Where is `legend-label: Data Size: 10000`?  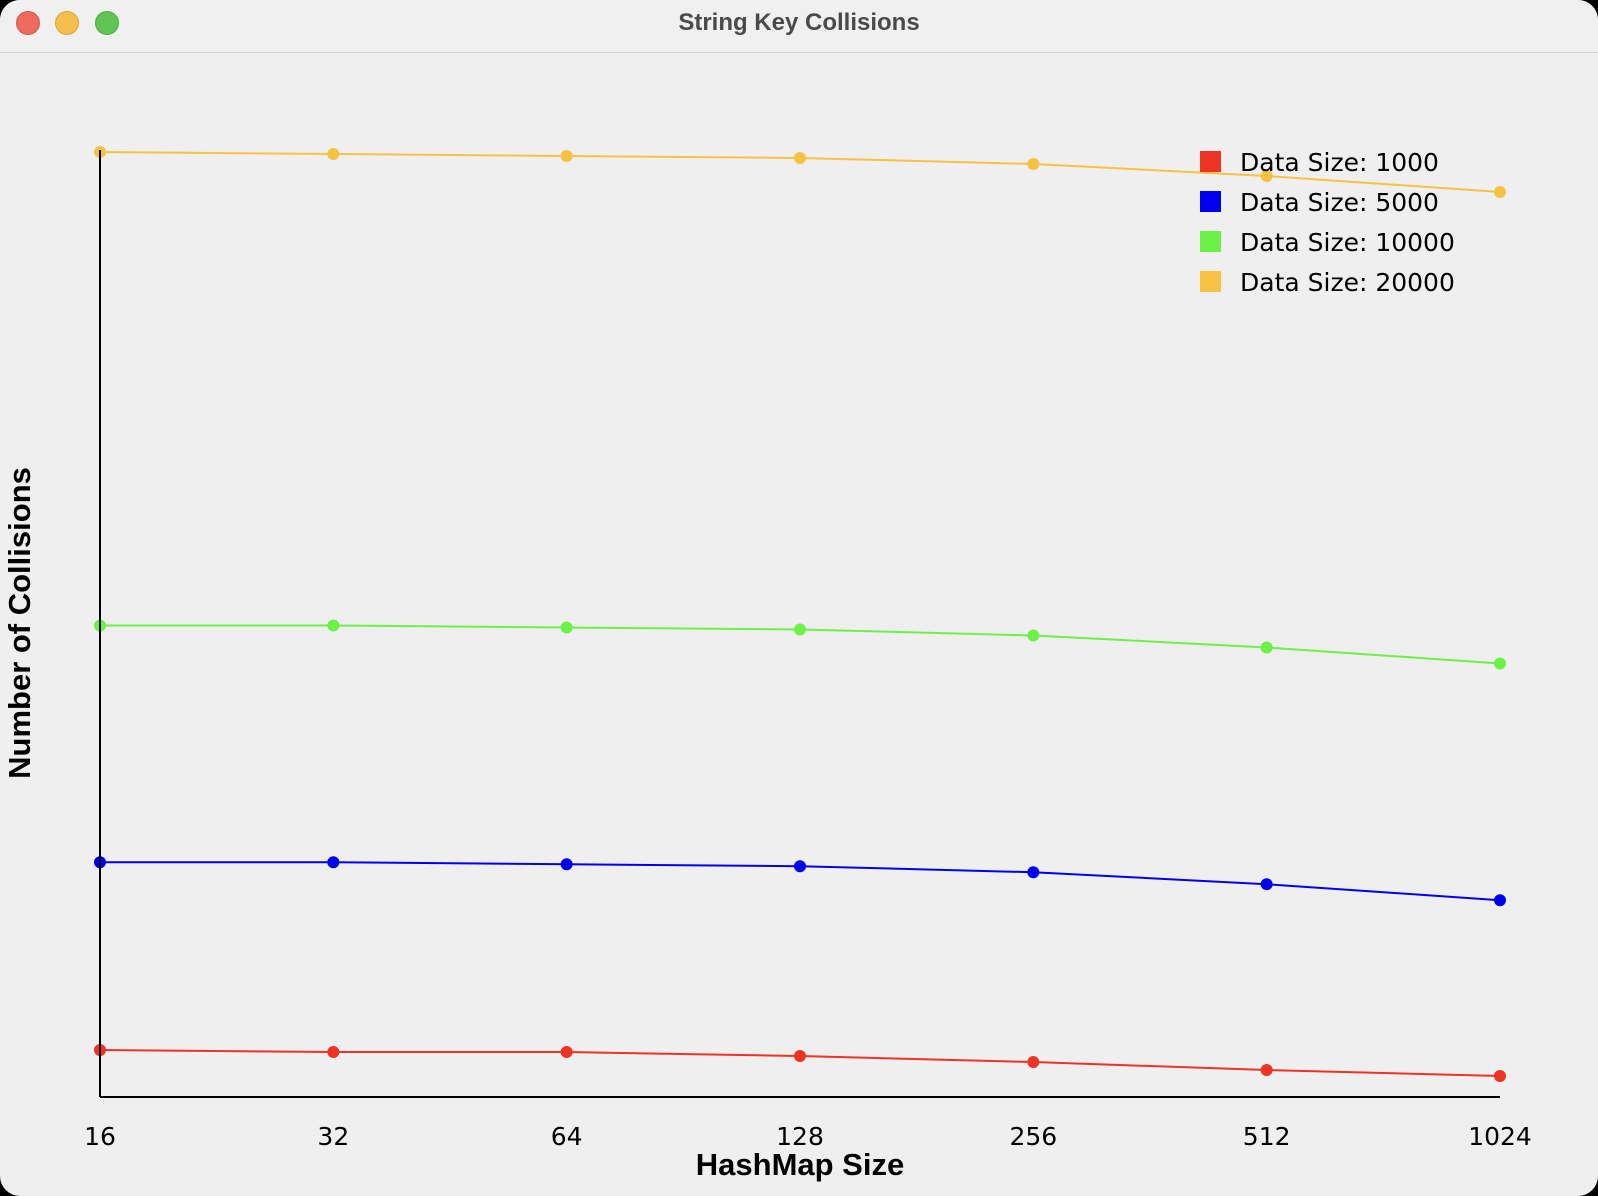 legend-label: Data Size: 10000 is located at coordinates (1347, 242).